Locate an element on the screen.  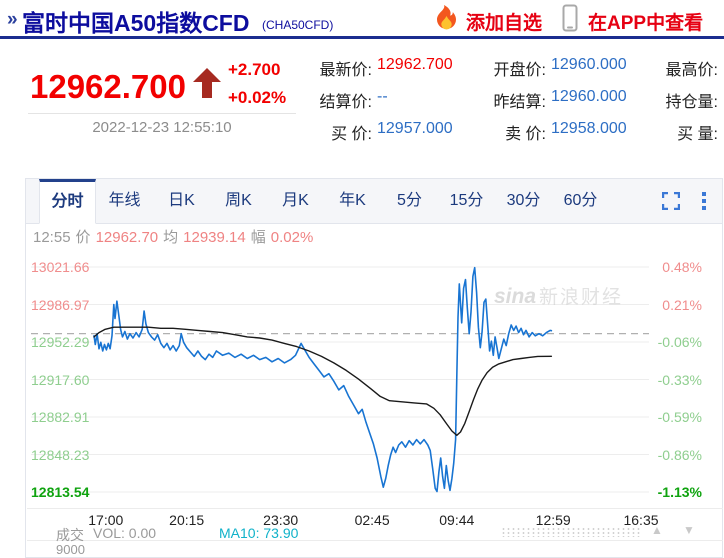
percent-axis-tick: -0.59% is located at coordinates (679, 417).